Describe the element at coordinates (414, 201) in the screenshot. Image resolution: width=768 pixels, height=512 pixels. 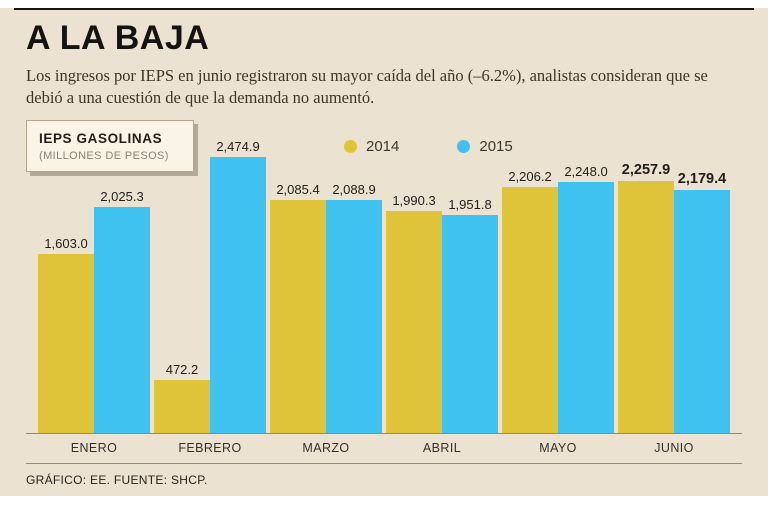
I see `bar-value-label-2014-abril: 1,990.3` at that location.